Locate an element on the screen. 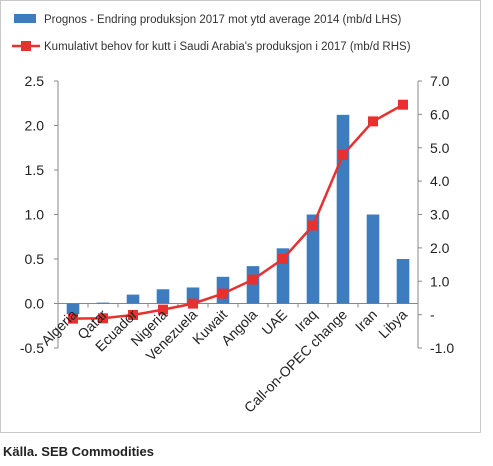  right-tick-label: 2.0 is located at coordinates (440, 248).